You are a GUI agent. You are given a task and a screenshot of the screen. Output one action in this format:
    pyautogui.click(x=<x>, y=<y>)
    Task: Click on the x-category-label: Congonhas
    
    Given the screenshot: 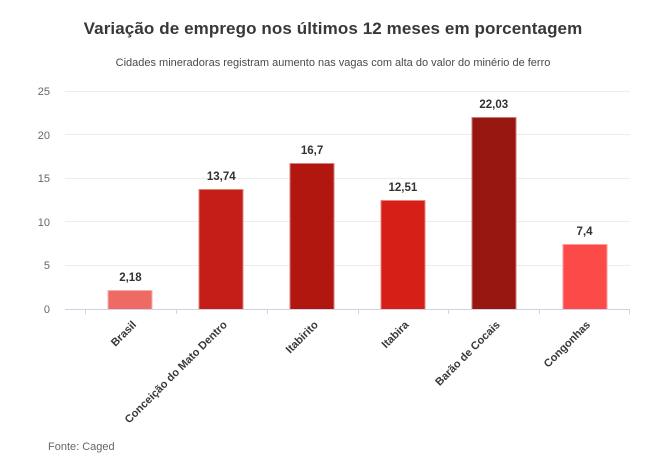 What is the action you would take?
    pyautogui.click(x=567, y=345)
    